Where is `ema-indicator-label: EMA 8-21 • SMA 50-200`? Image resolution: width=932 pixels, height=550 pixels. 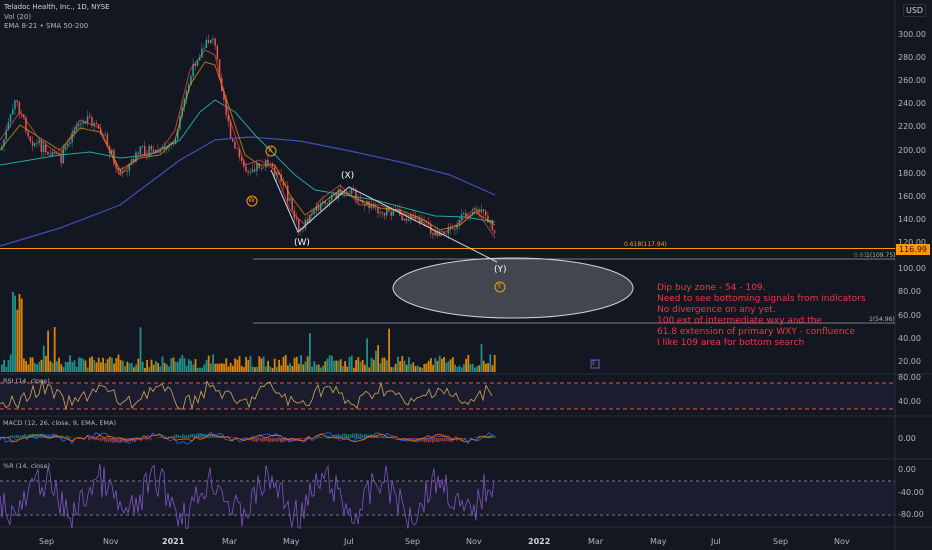
ema-indicator-label: EMA 8-21 • SMA 50-200 is located at coordinates (46, 26).